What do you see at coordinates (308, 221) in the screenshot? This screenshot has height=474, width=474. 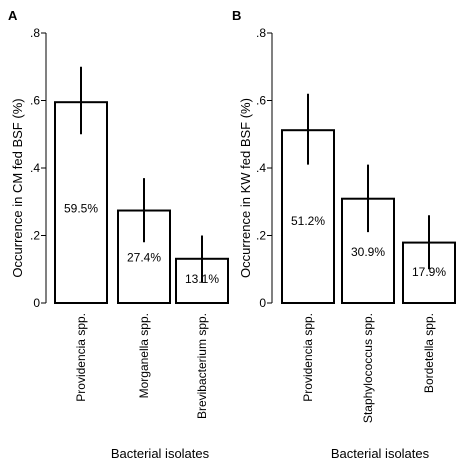 I see `panel-b-data-label: 51.2%` at bounding box center [308, 221].